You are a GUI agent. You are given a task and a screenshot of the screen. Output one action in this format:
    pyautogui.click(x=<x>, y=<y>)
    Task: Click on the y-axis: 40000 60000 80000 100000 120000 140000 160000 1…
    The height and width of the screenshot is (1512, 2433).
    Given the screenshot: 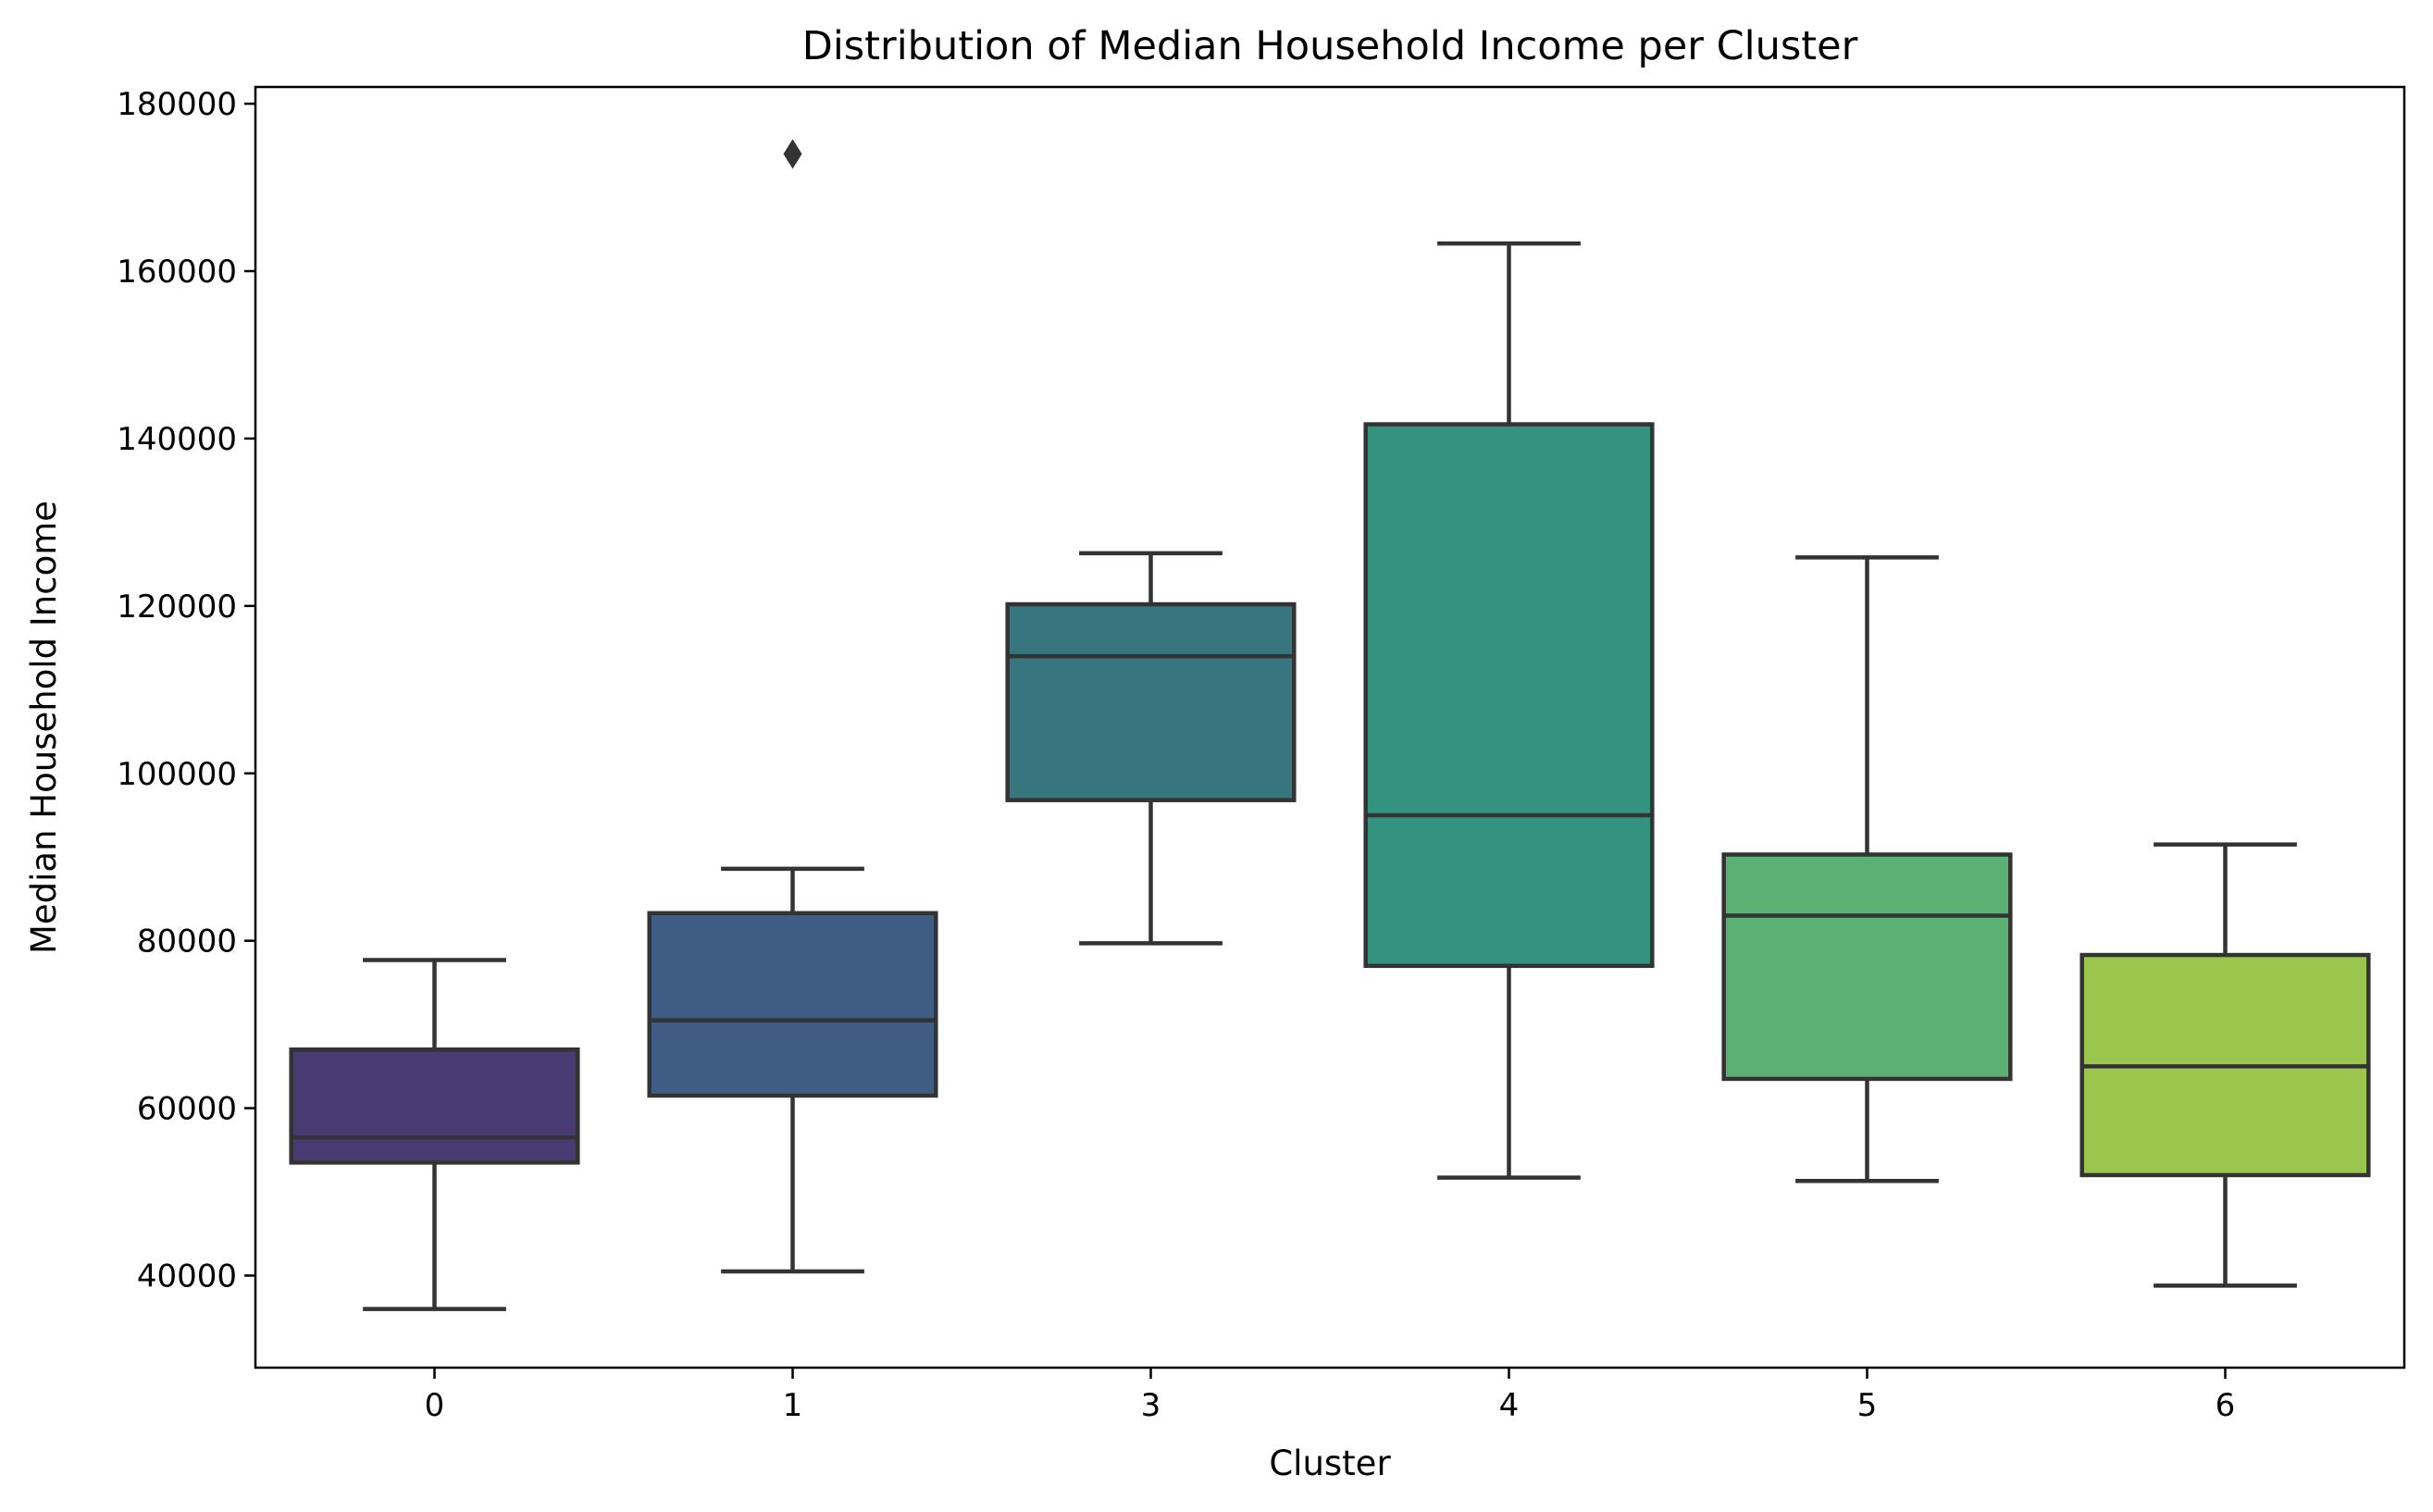 What is the action you would take?
    pyautogui.click(x=186, y=690)
    